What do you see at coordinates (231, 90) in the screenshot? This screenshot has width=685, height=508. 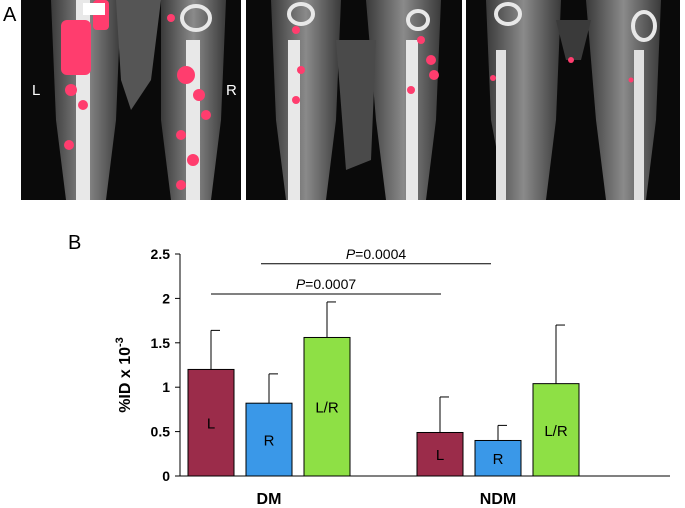 I see `side-label-right: R` at bounding box center [231, 90].